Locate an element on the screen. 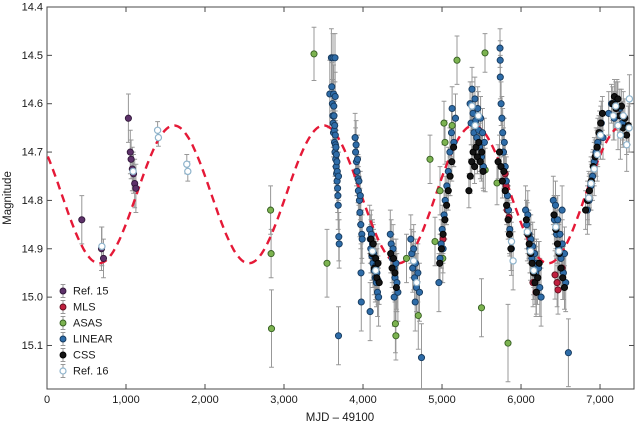 The image size is (640, 430). legend-item-mls: MLS is located at coordinates (77, 307).